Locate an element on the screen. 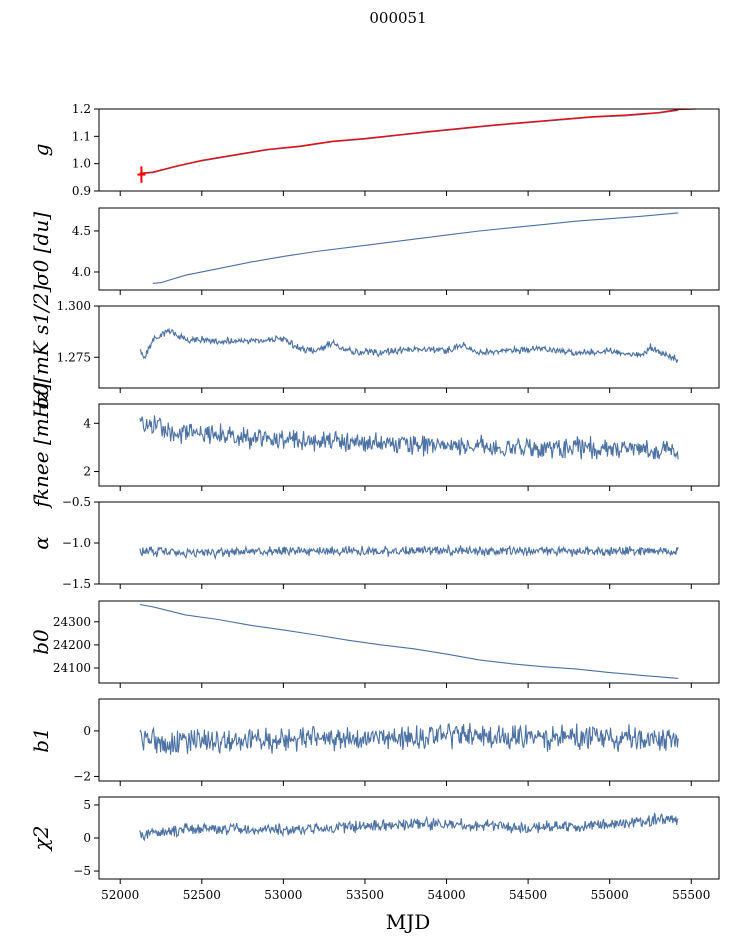 This screenshot has height=944, width=729. x-tick-label: 55500 is located at coordinates (691, 895).